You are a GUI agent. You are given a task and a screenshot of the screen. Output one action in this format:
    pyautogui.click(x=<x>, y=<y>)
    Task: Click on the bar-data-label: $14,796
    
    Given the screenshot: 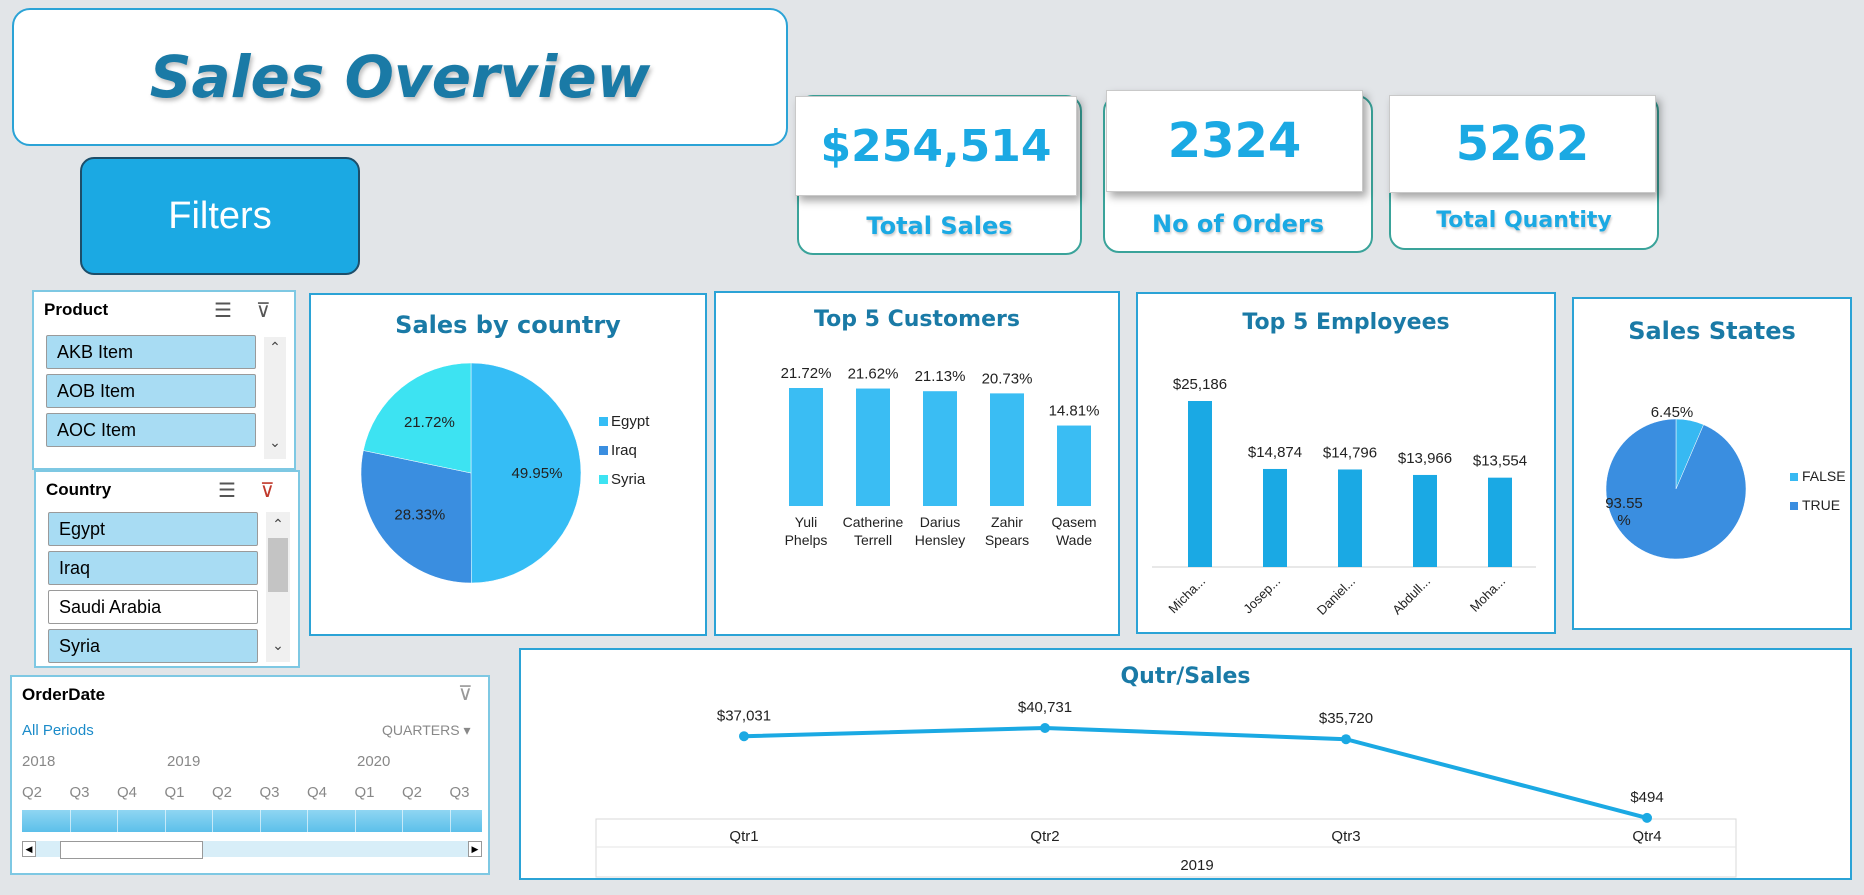 What is the action you would take?
    pyautogui.click(x=1350, y=452)
    